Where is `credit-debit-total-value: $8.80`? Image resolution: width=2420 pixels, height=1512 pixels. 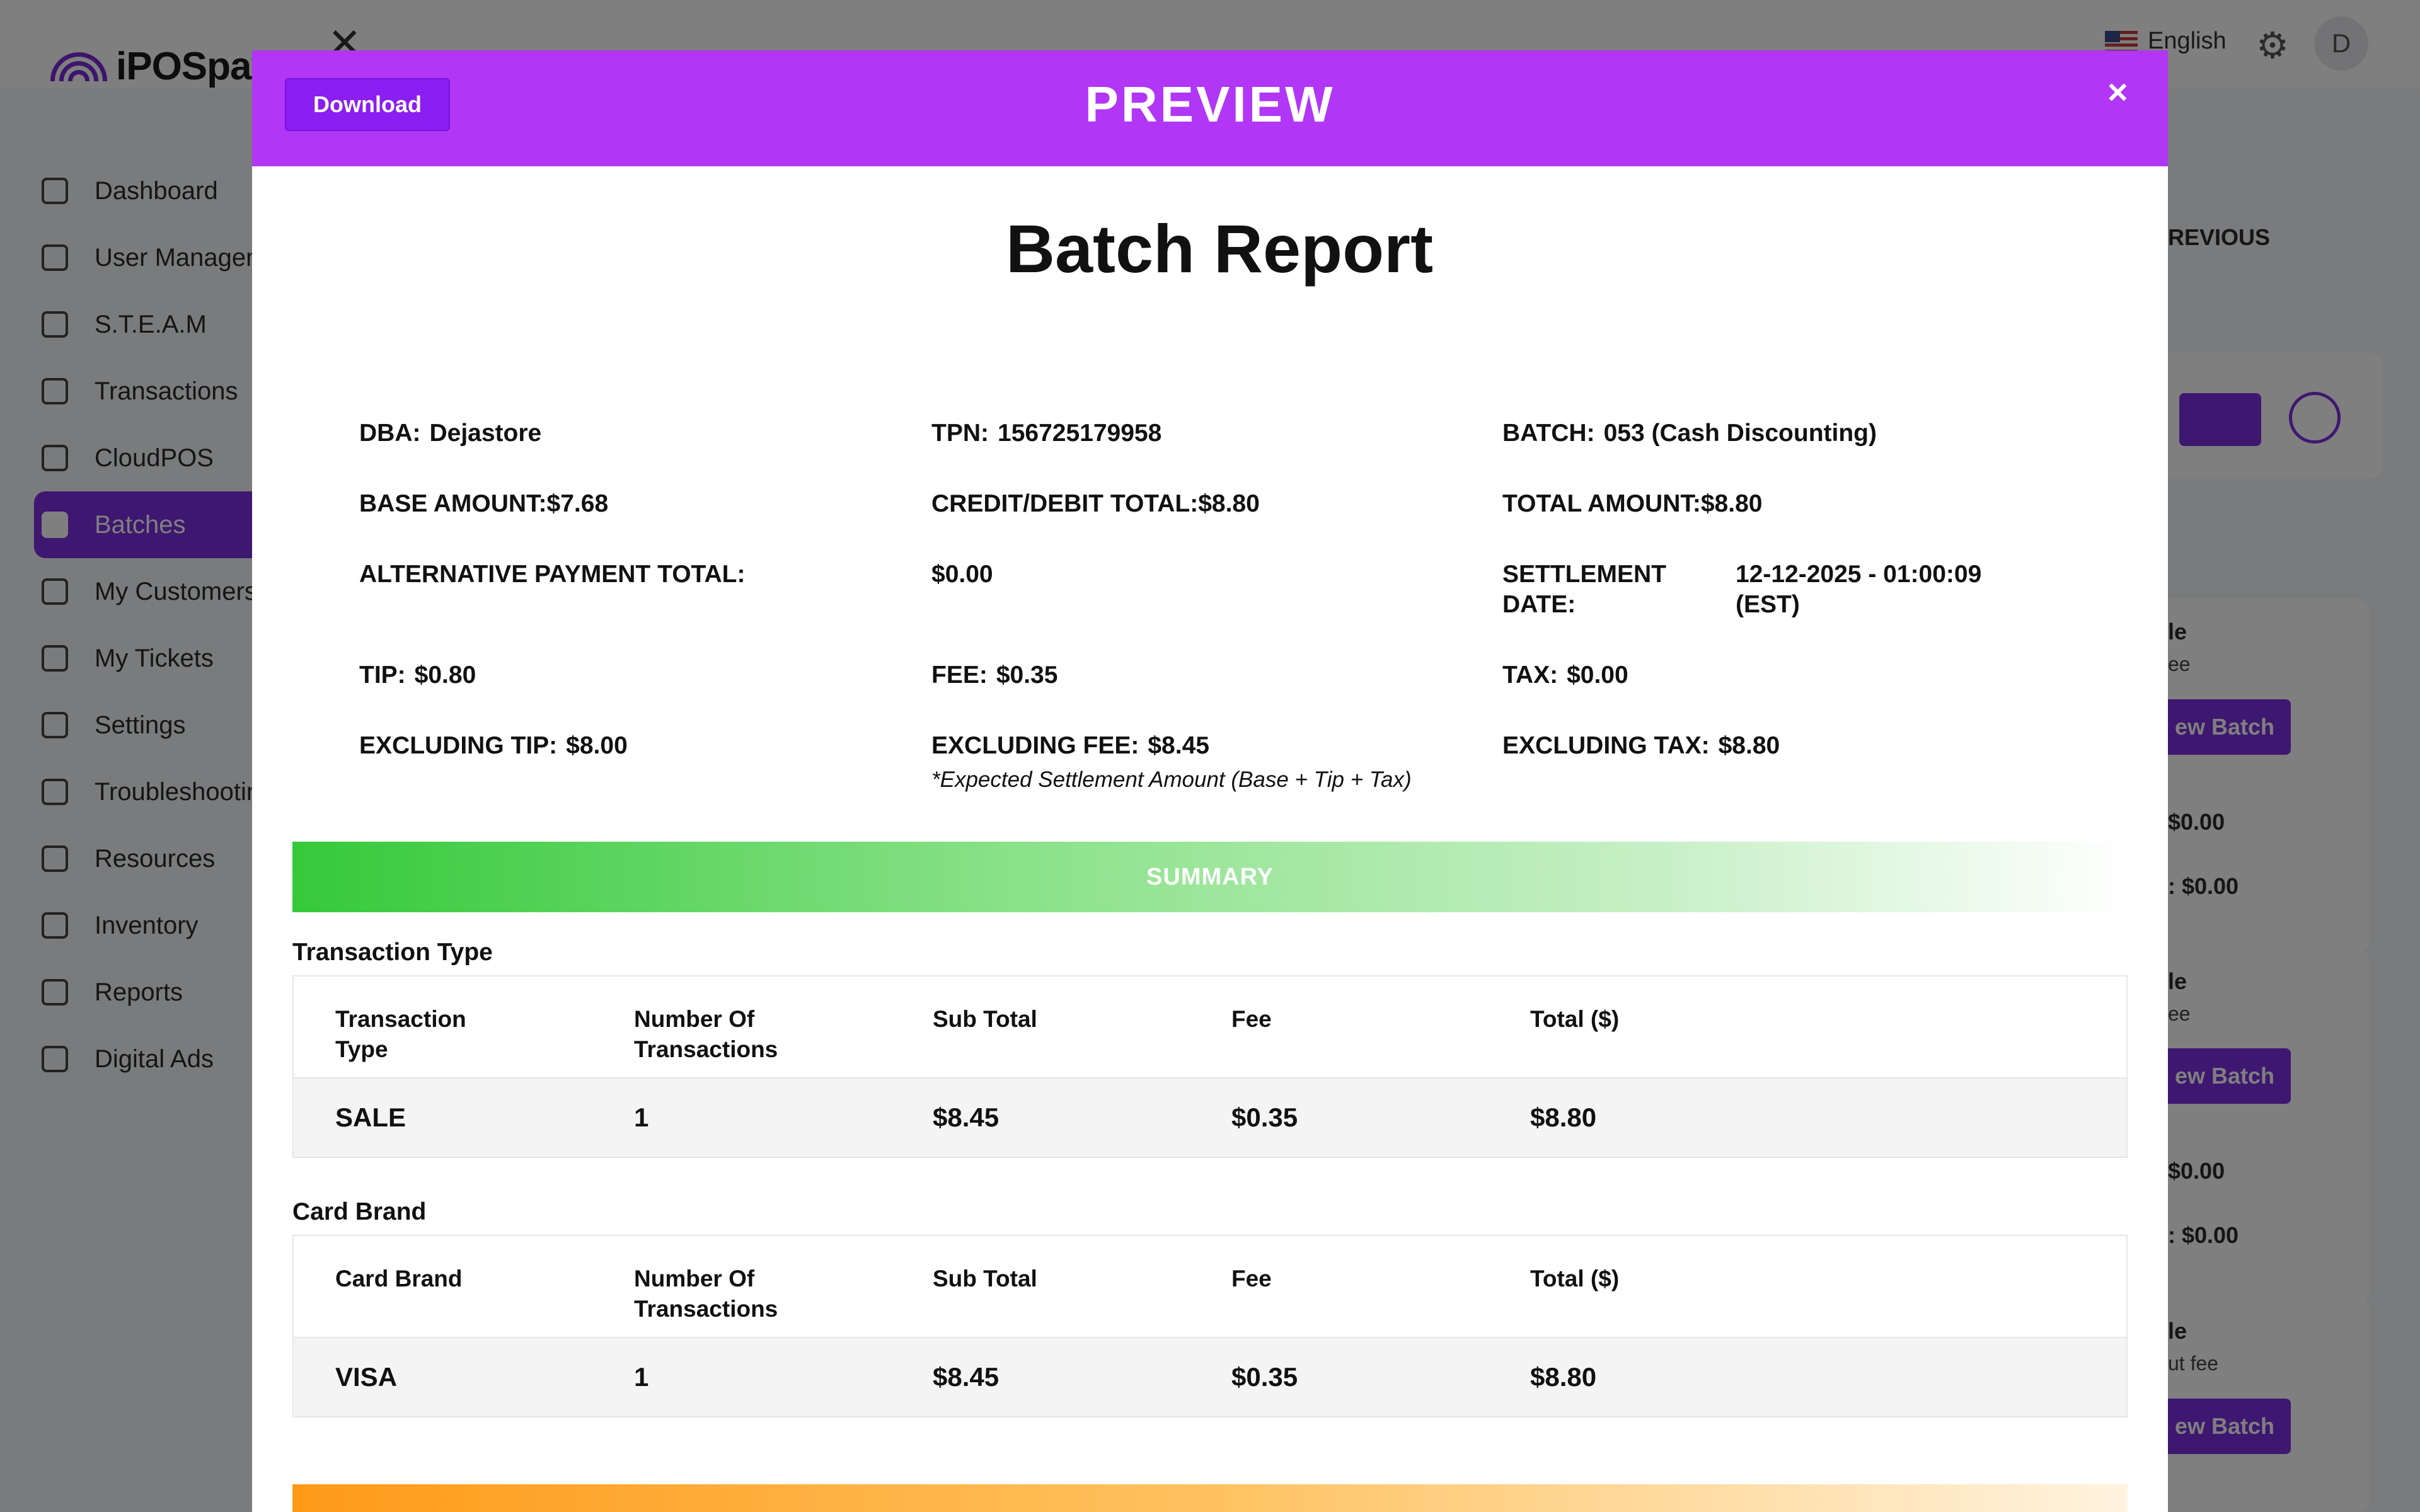 credit-debit-total-value: $8.80 is located at coordinates (1229, 503).